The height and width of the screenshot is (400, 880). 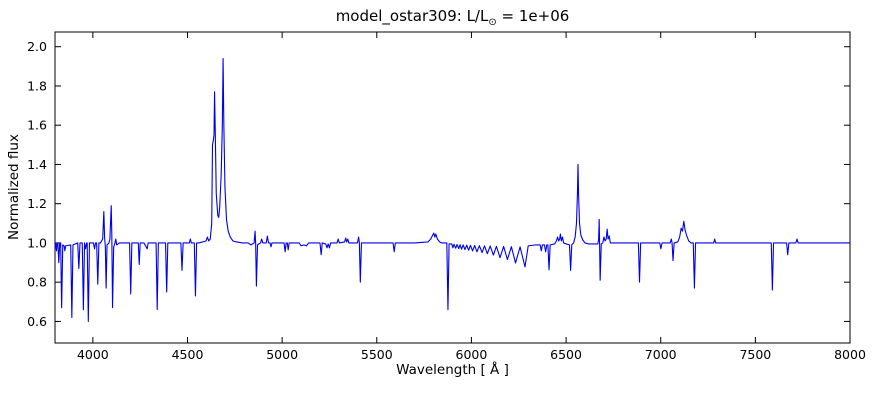 I want to click on x-tick-label: 4000, so click(x=93, y=354).